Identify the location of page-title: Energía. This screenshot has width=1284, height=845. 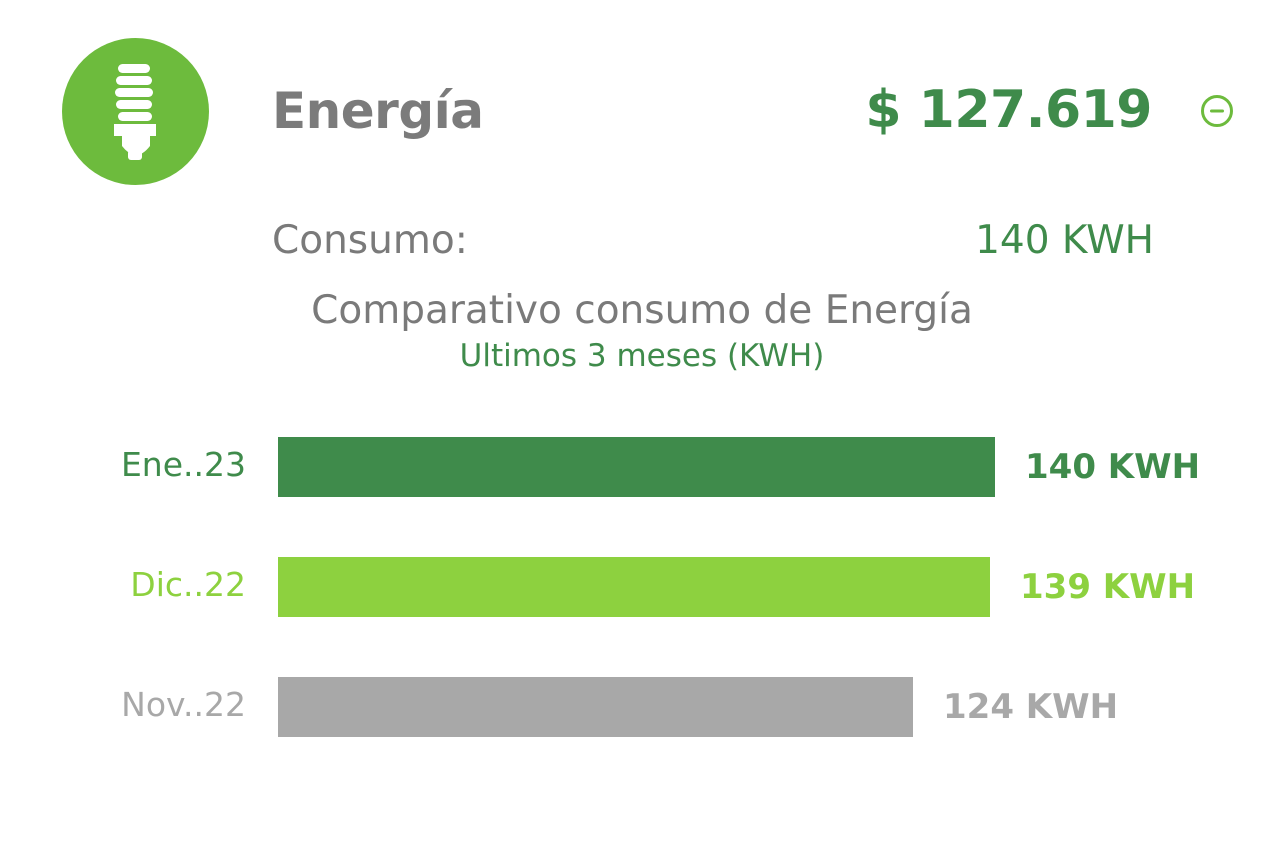
(378, 111).